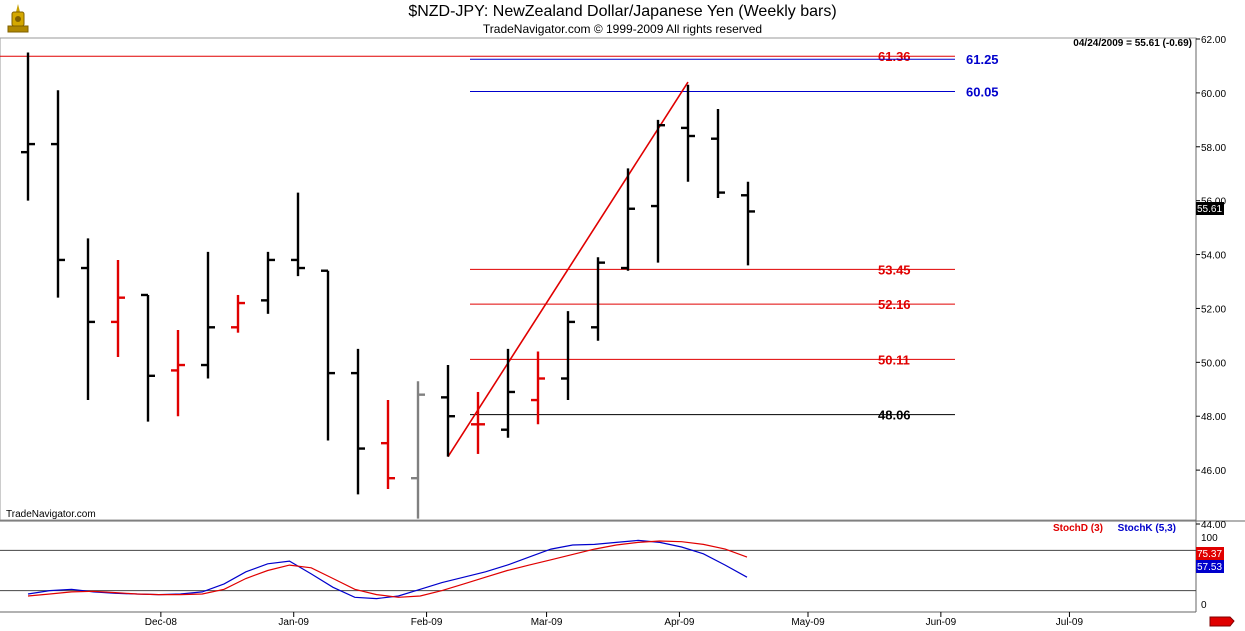  Describe the element at coordinates (1078, 528) in the screenshot. I see `stochd-legend: StochD (3)` at that location.